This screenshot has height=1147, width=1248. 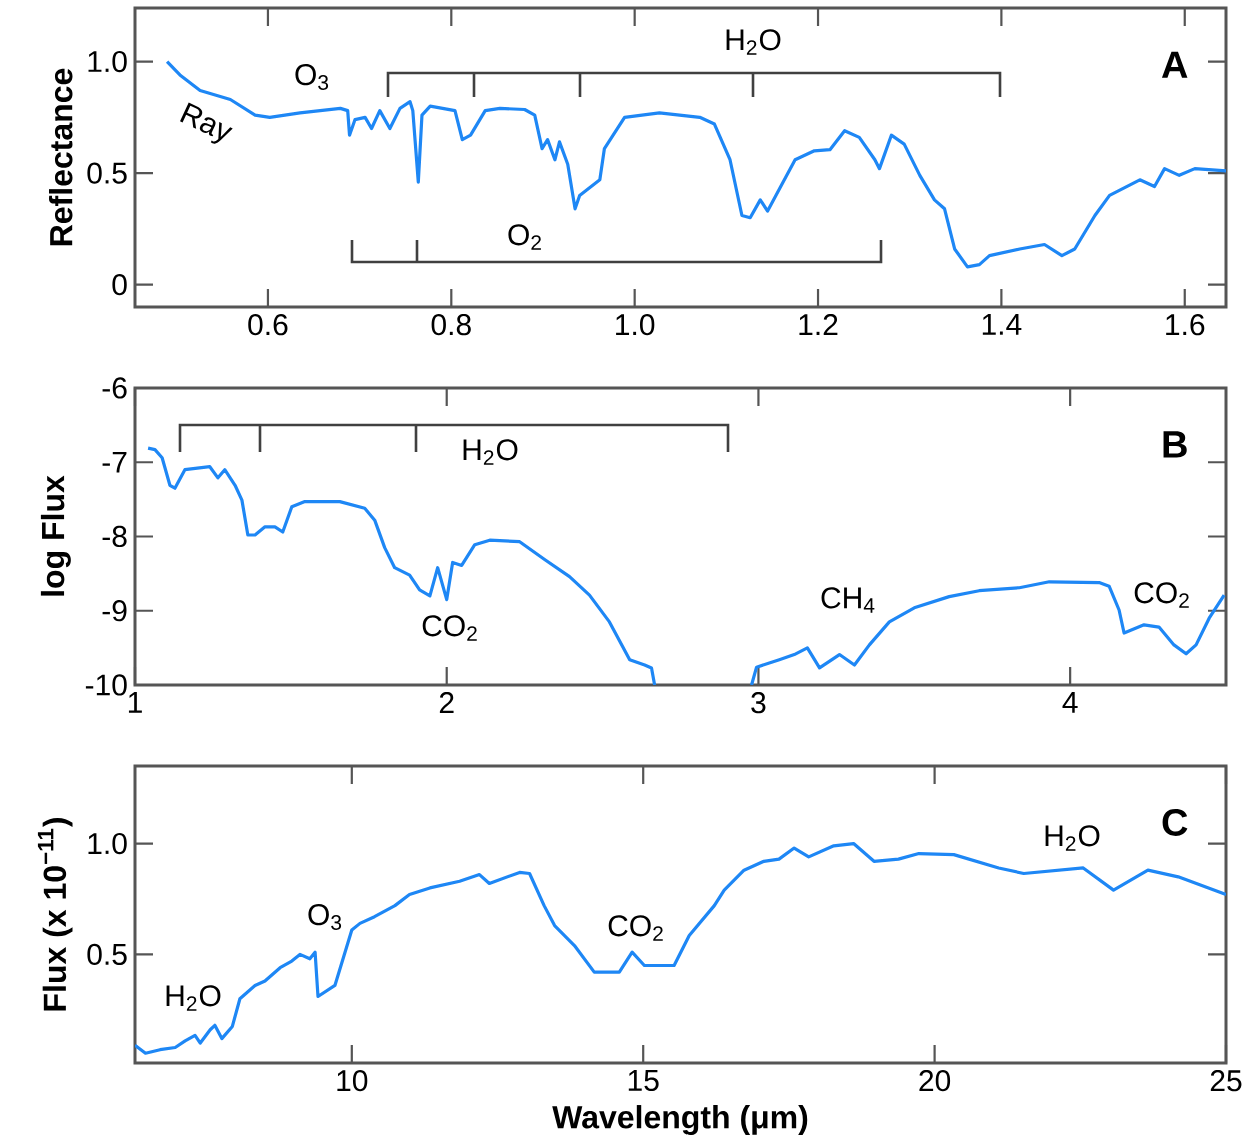 What do you see at coordinates (1002, 324) in the screenshot?
I see `x-tick-label: 1.4` at bounding box center [1002, 324].